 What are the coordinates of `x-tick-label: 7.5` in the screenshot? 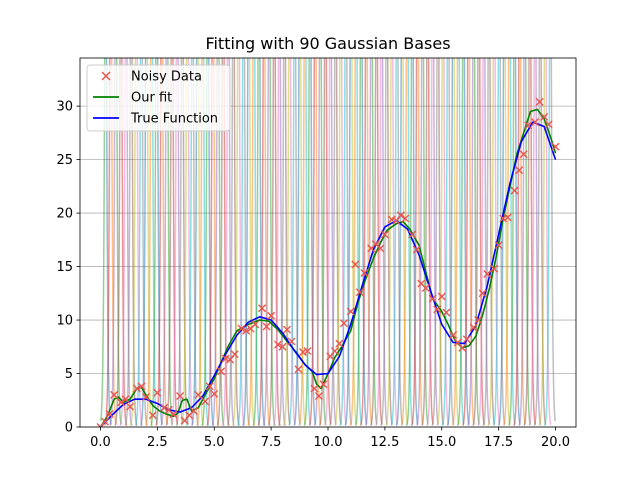 It's located at (271, 442).